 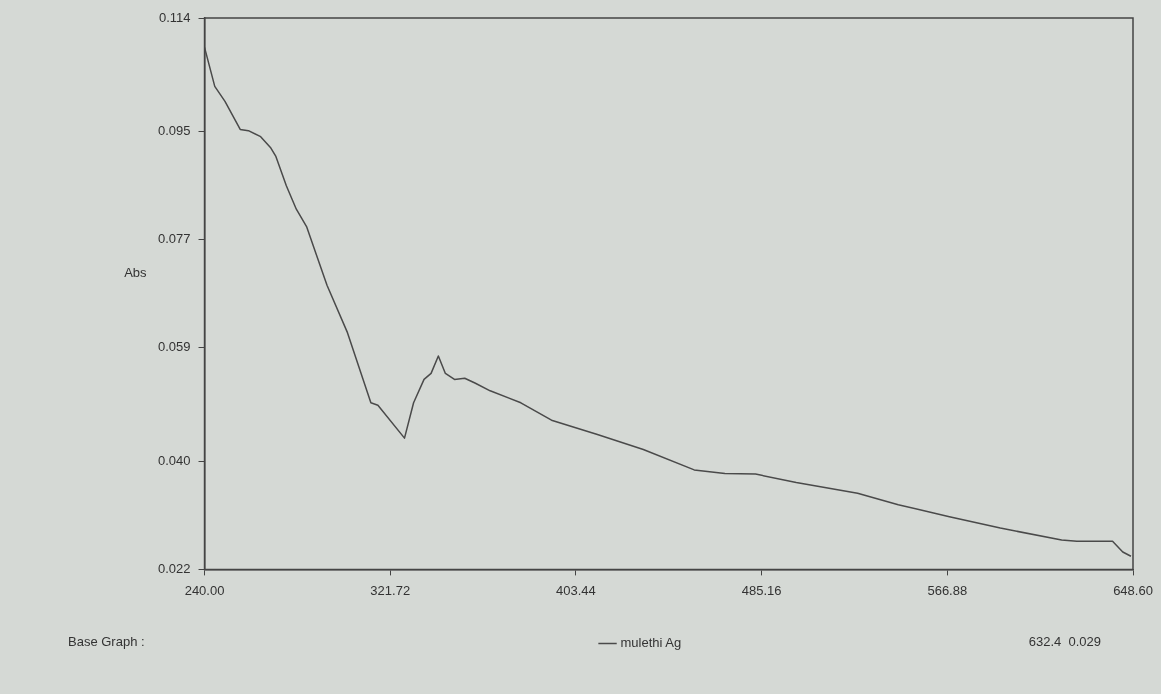 I want to click on y-tick-label: 0.095, so click(x=174, y=131).